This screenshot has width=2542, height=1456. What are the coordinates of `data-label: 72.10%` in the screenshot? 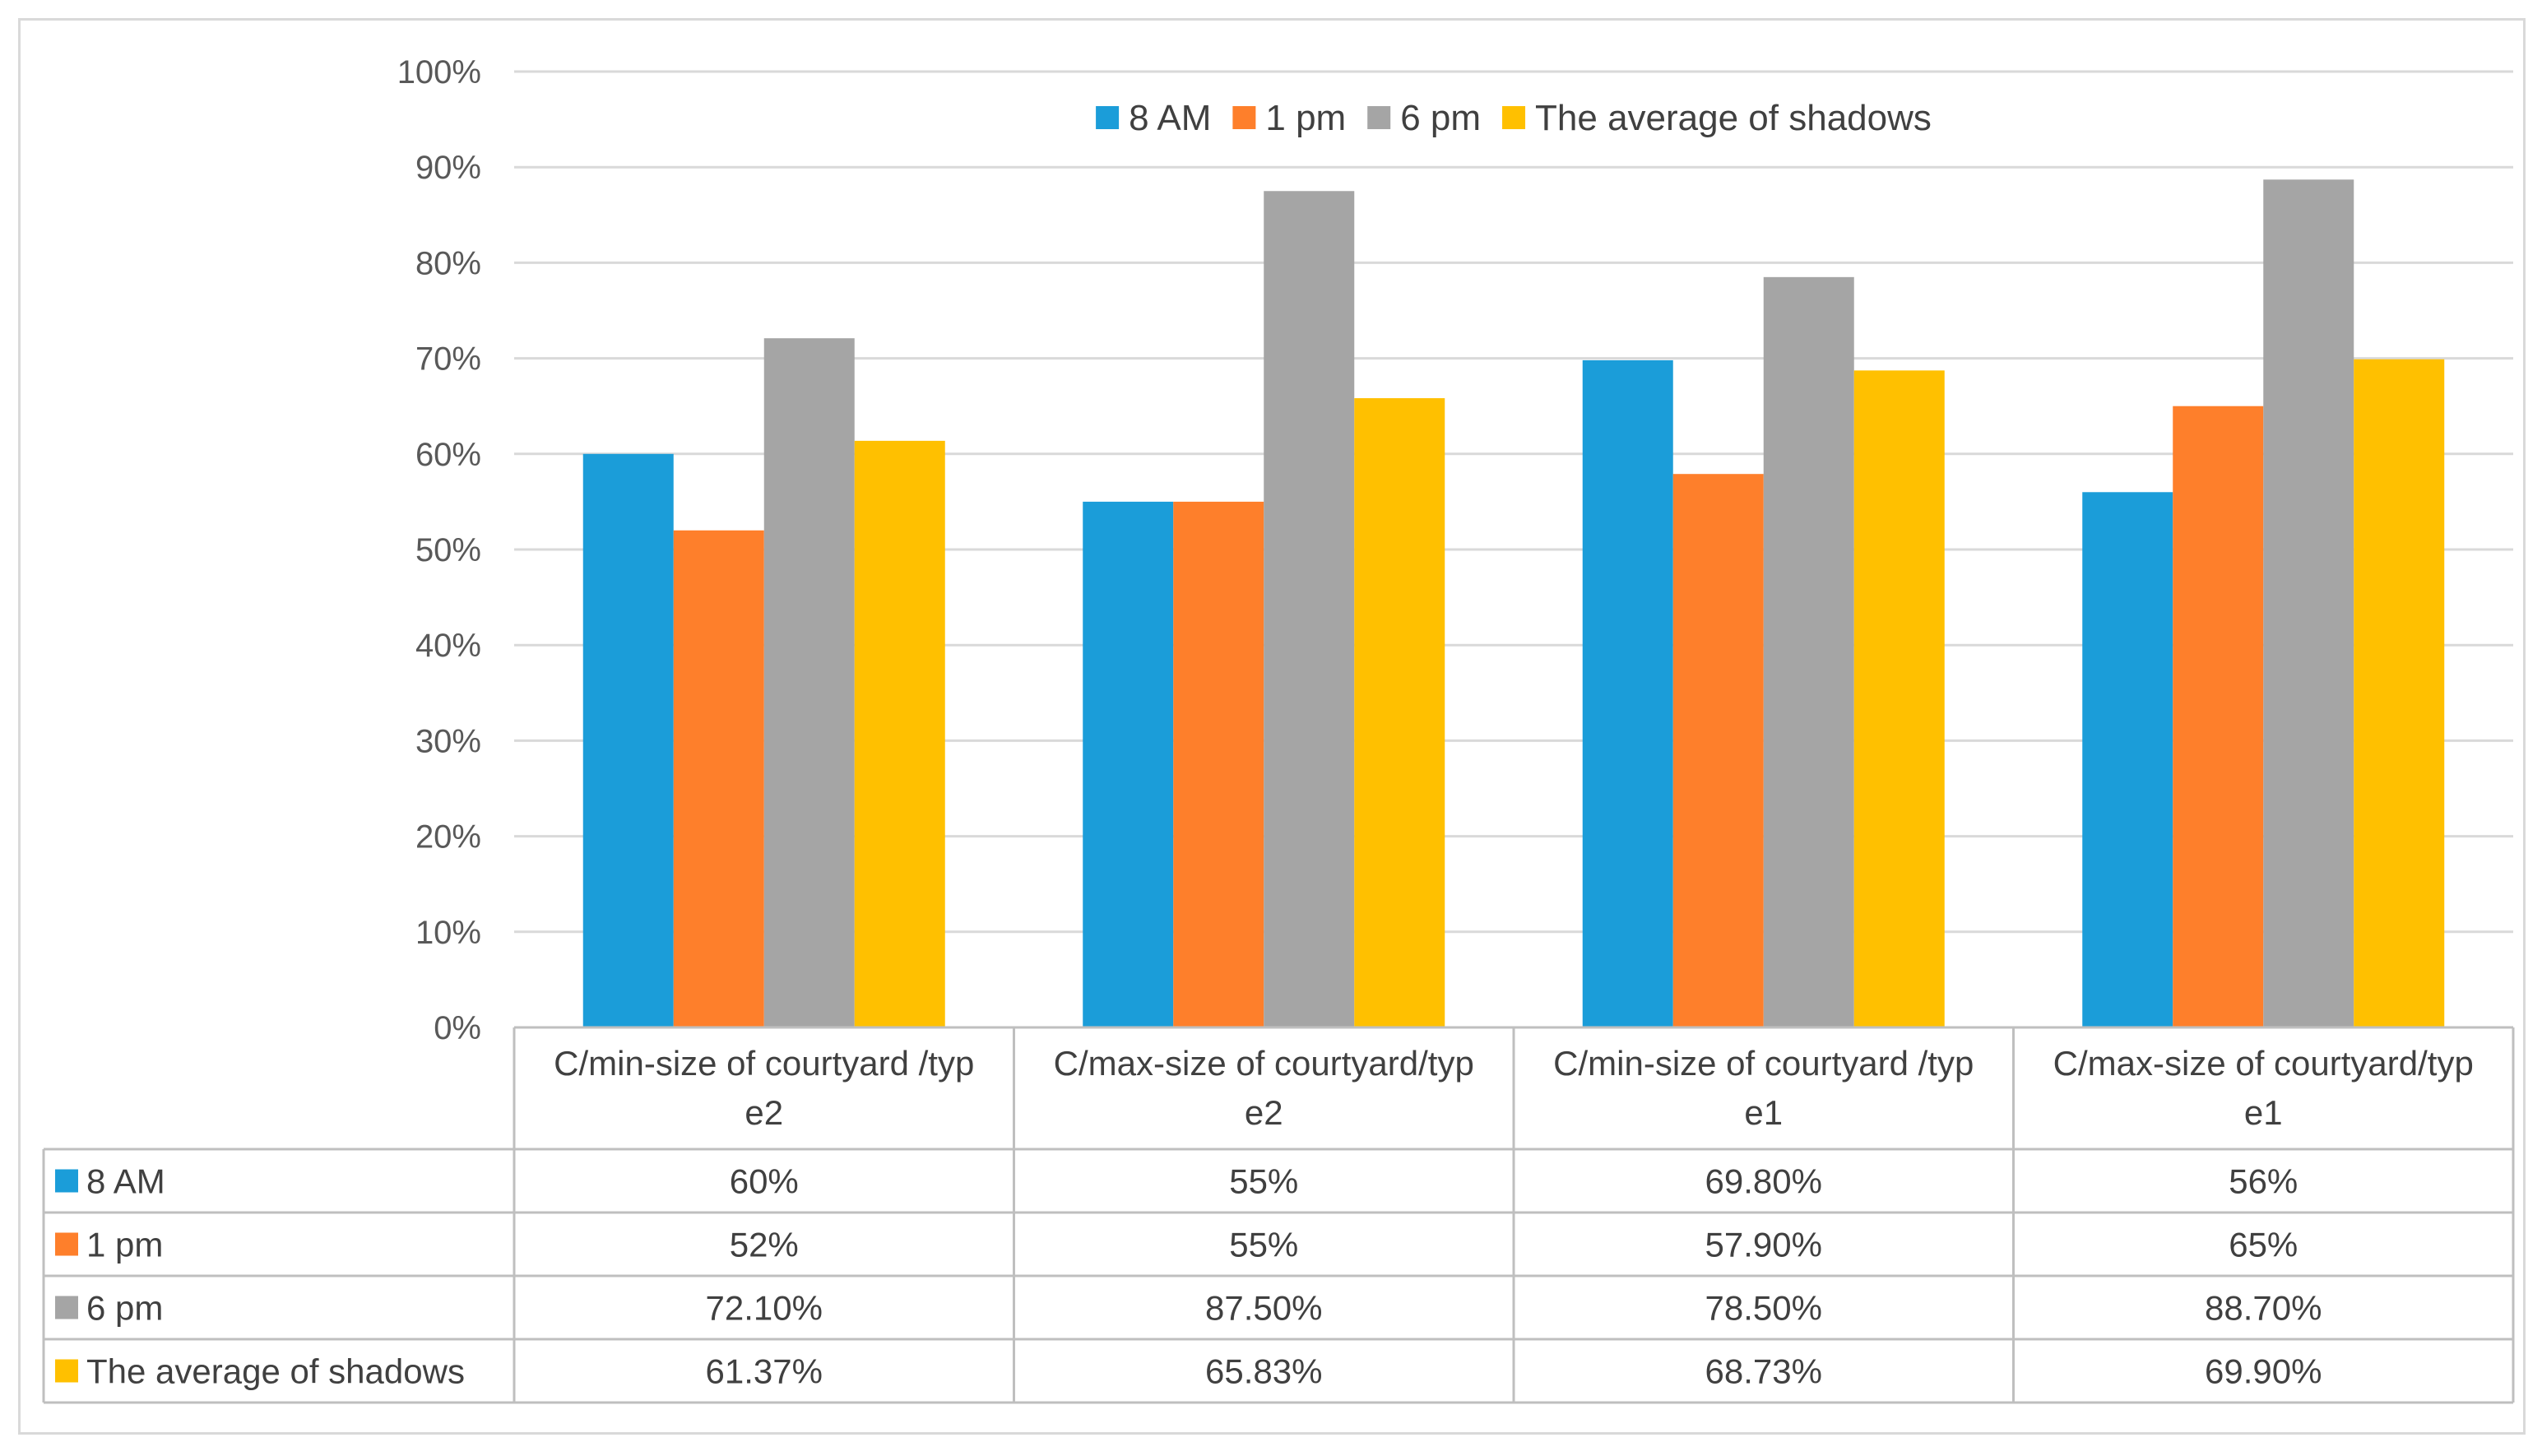 It's located at (764, 1308).